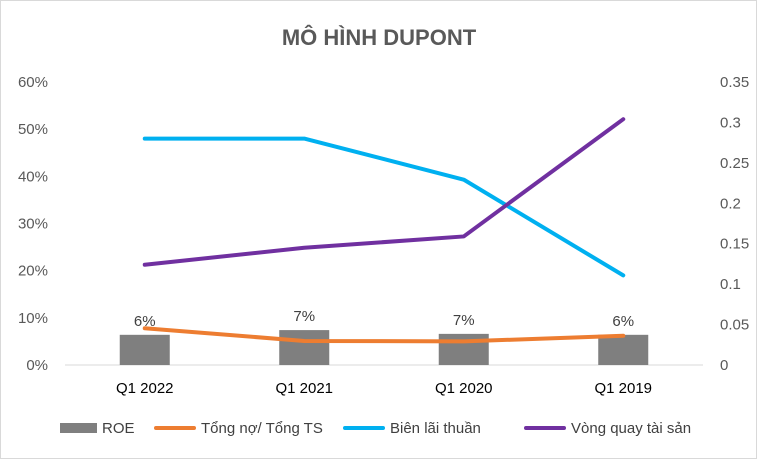 The image size is (757, 460). What do you see at coordinates (730, 122) in the screenshot?
I see `right-axis-tick-label: 0.3` at bounding box center [730, 122].